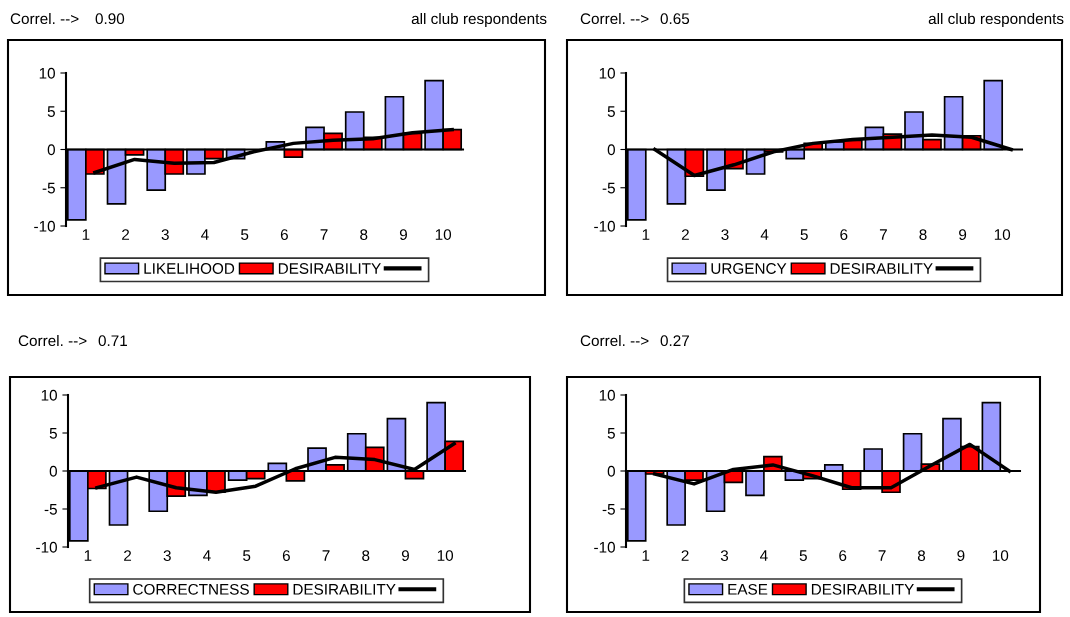 Image resolution: width=1070 pixels, height=617 pixels. I want to click on legend-label: URGENCY, so click(749, 268).